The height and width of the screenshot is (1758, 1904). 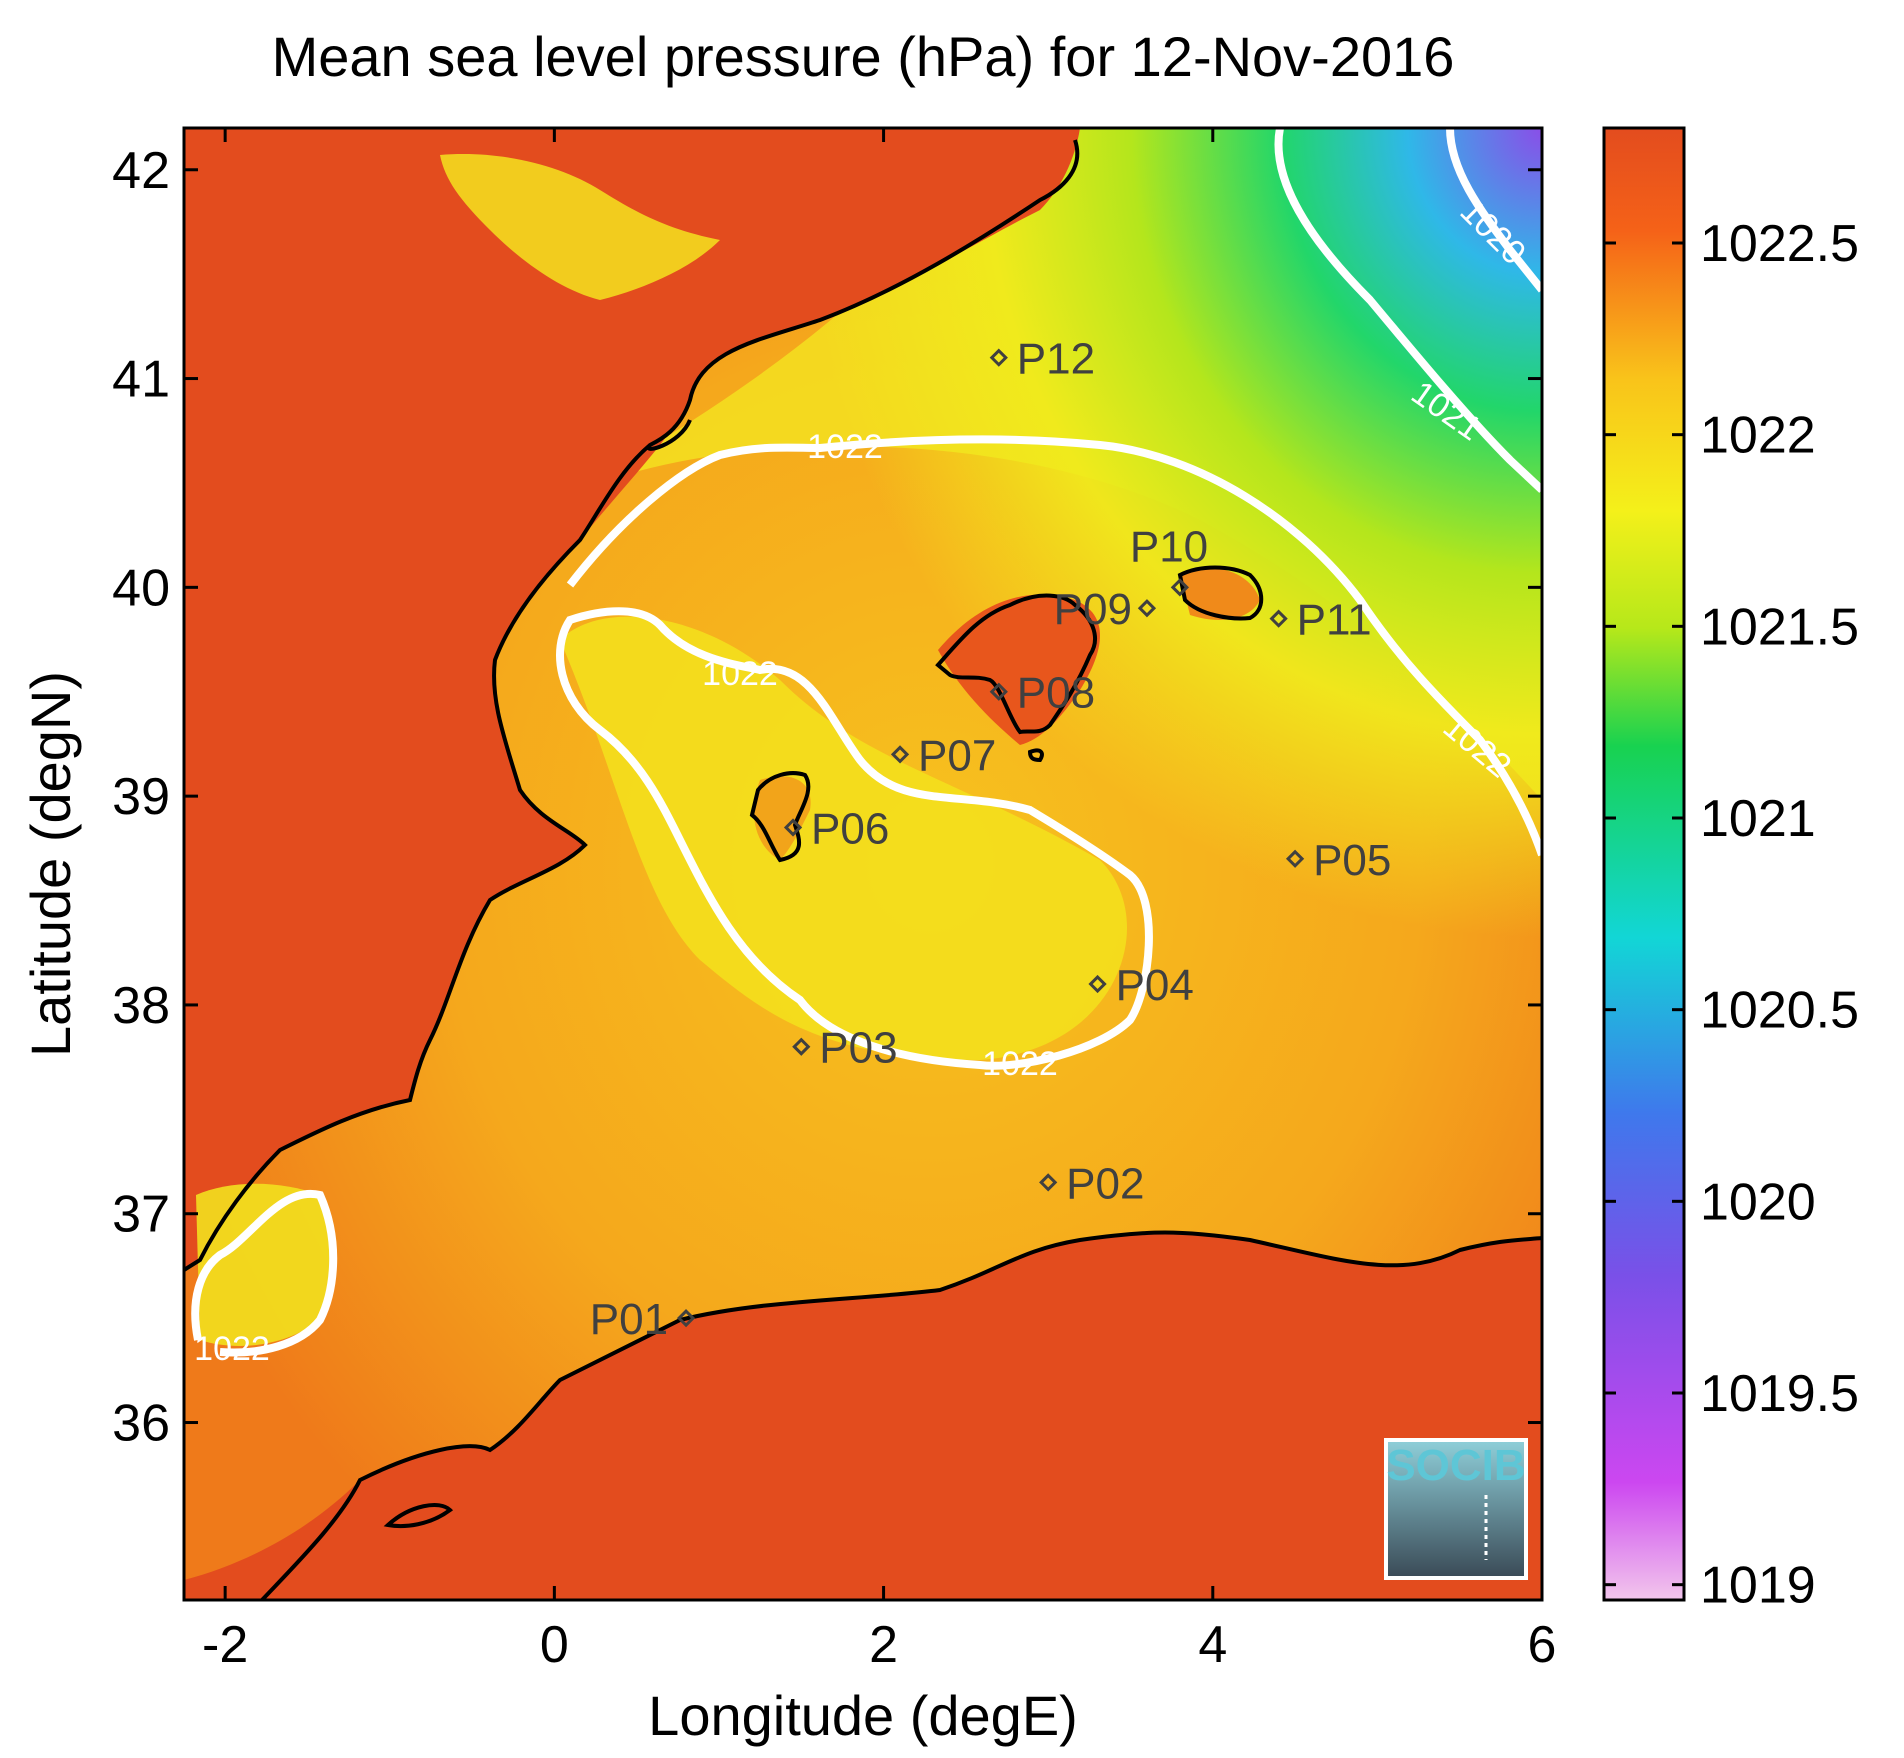 I want to click on contour-1022-outer, so click(x=1054, y=646).